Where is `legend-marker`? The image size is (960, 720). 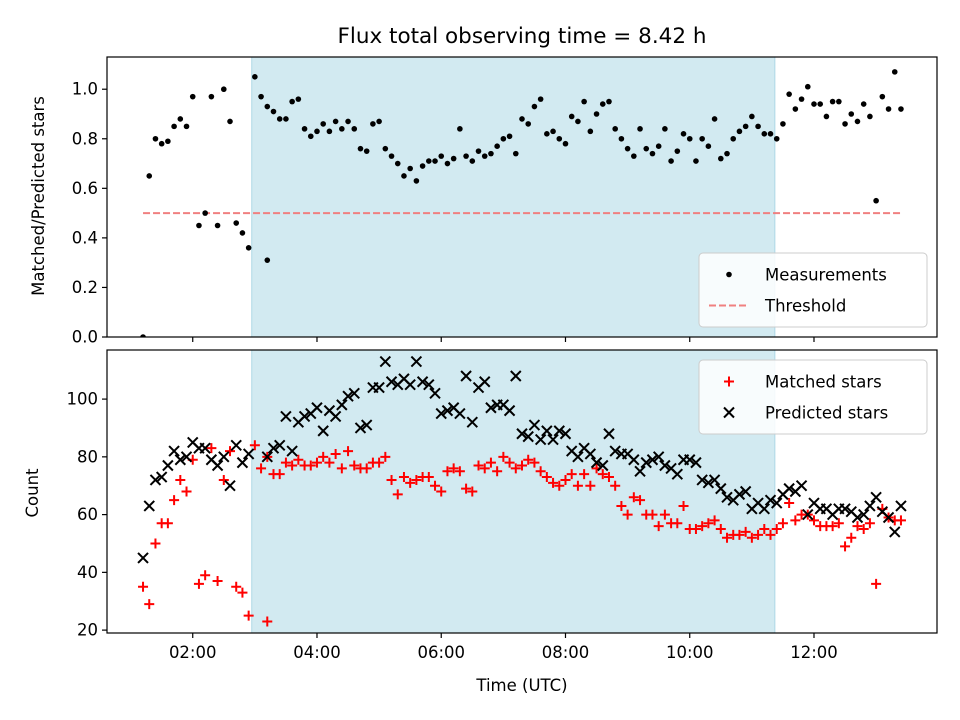 legend-marker is located at coordinates (729, 381).